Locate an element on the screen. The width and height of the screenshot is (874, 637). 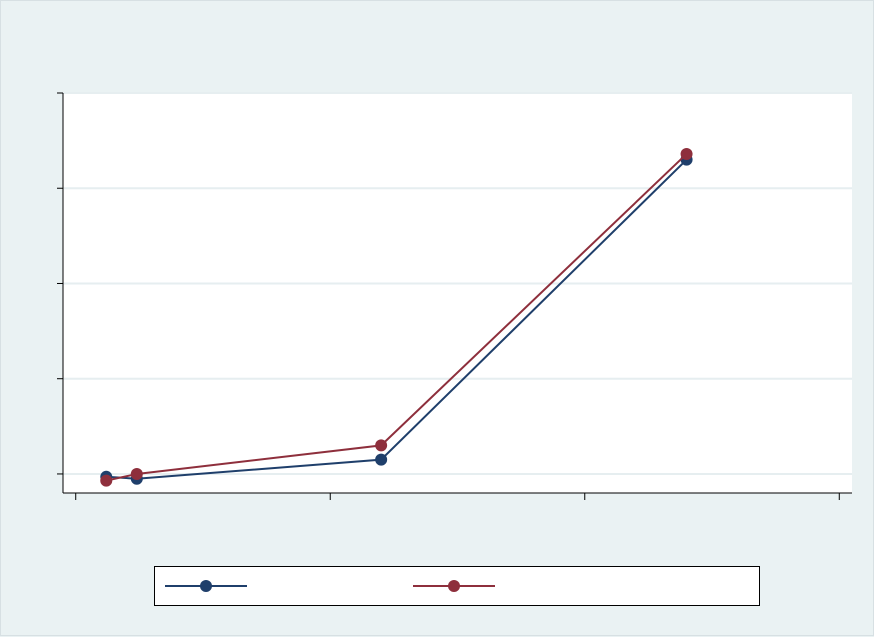
legend is located at coordinates (457, 586).